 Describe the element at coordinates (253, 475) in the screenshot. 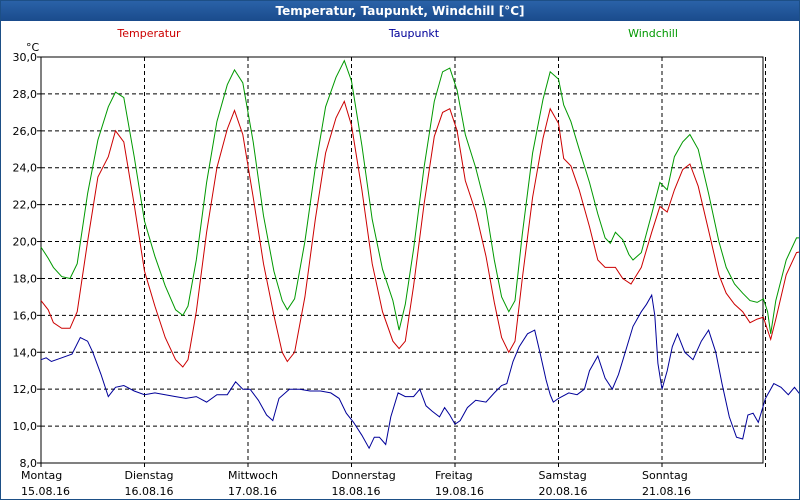

I see `x-weekday-label: Mittwoch` at that location.